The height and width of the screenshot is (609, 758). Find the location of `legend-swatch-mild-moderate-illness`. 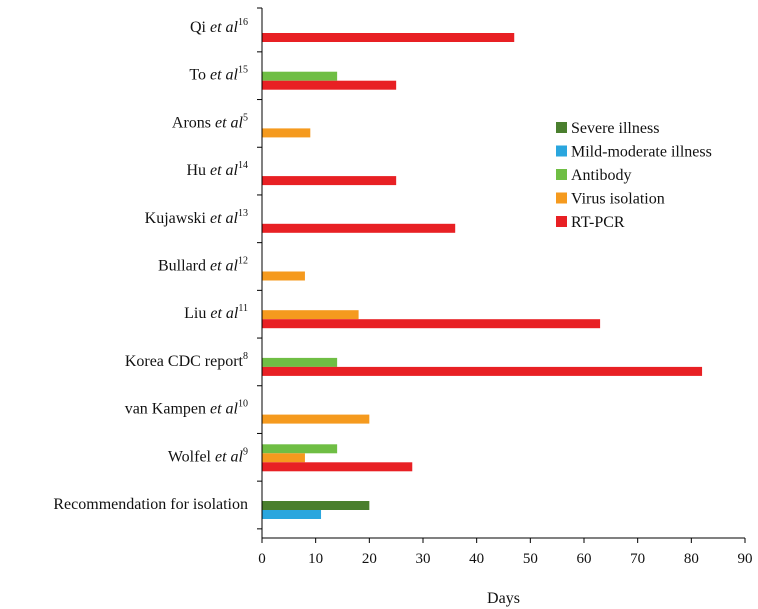

legend-swatch-mild-moderate-illness is located at coordinates (561, 151).